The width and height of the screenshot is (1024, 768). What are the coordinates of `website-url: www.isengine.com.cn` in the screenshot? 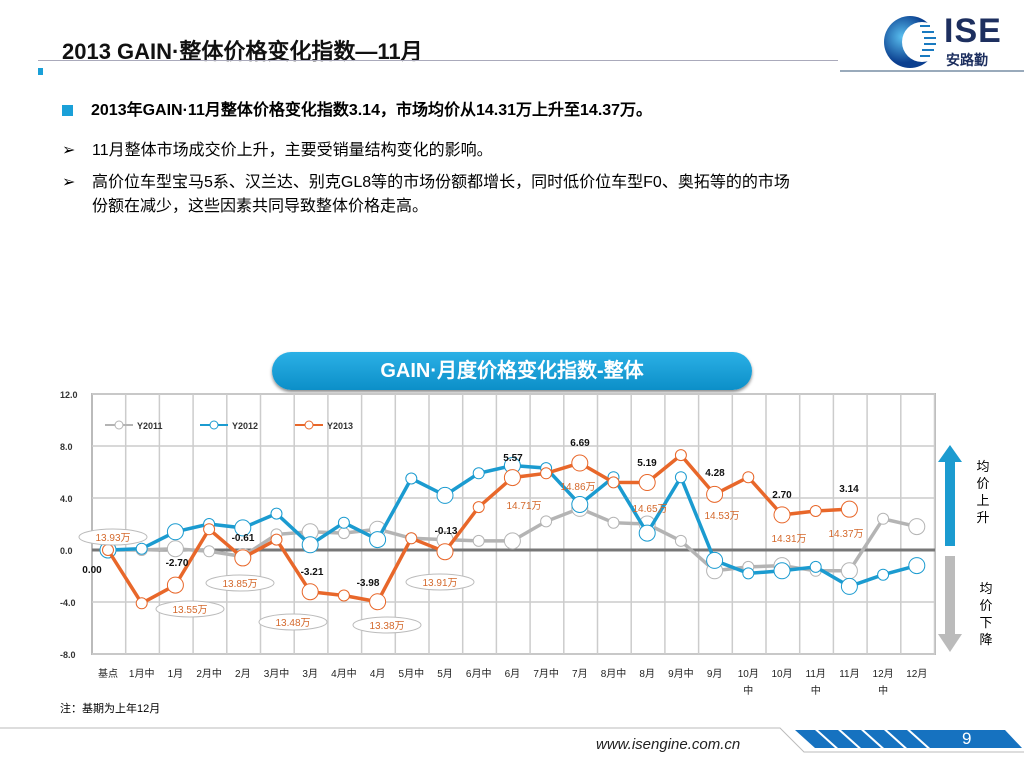 It's located at (668, 744).